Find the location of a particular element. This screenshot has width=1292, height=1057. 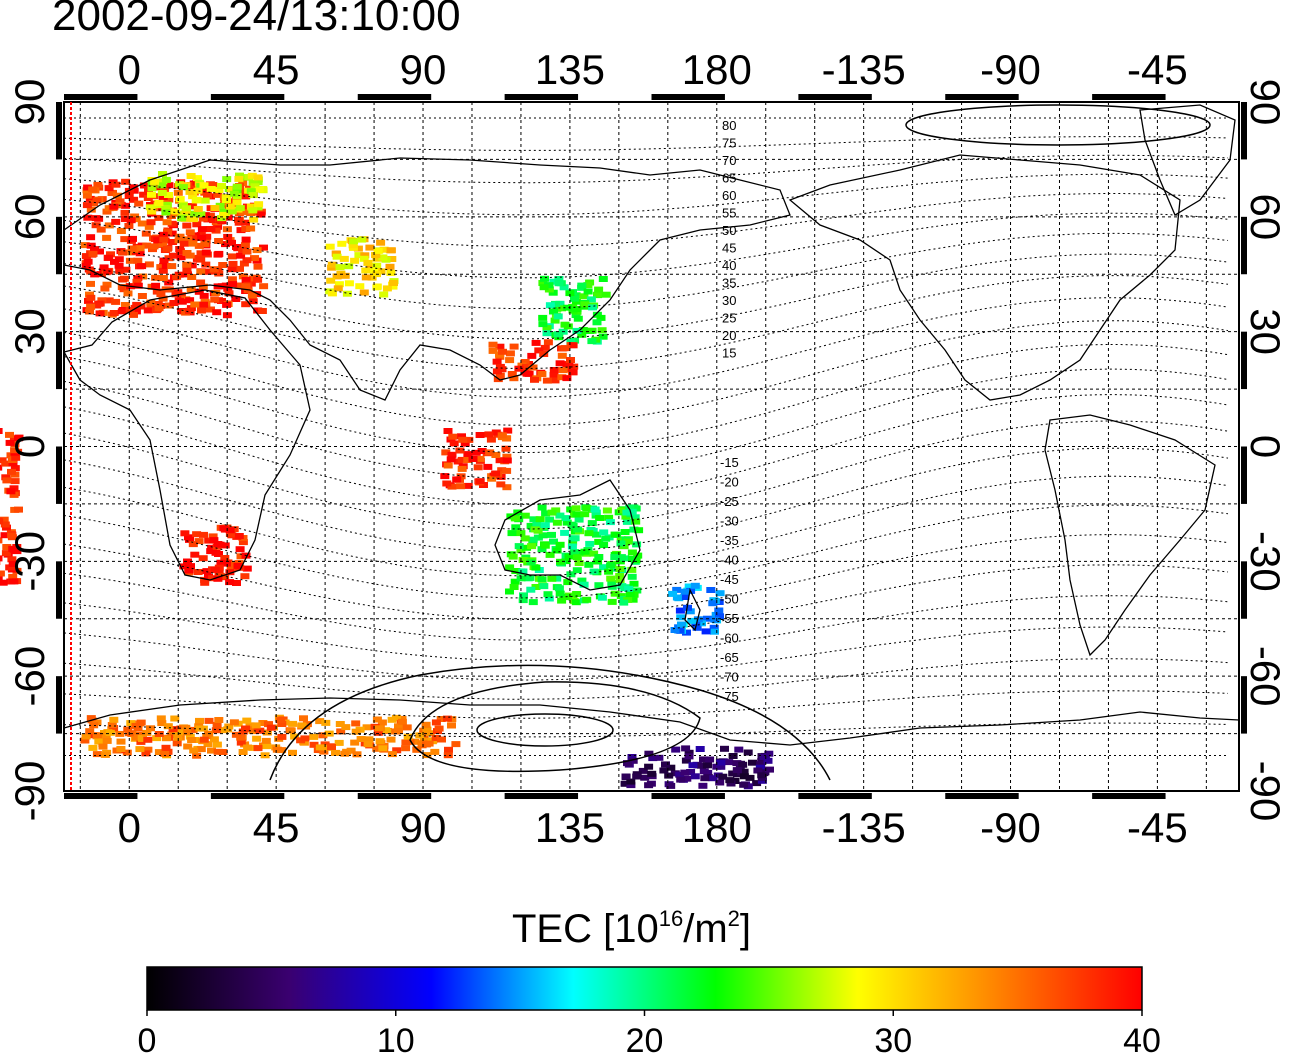

border-bar-bottom is located at coordinates (688, 796).